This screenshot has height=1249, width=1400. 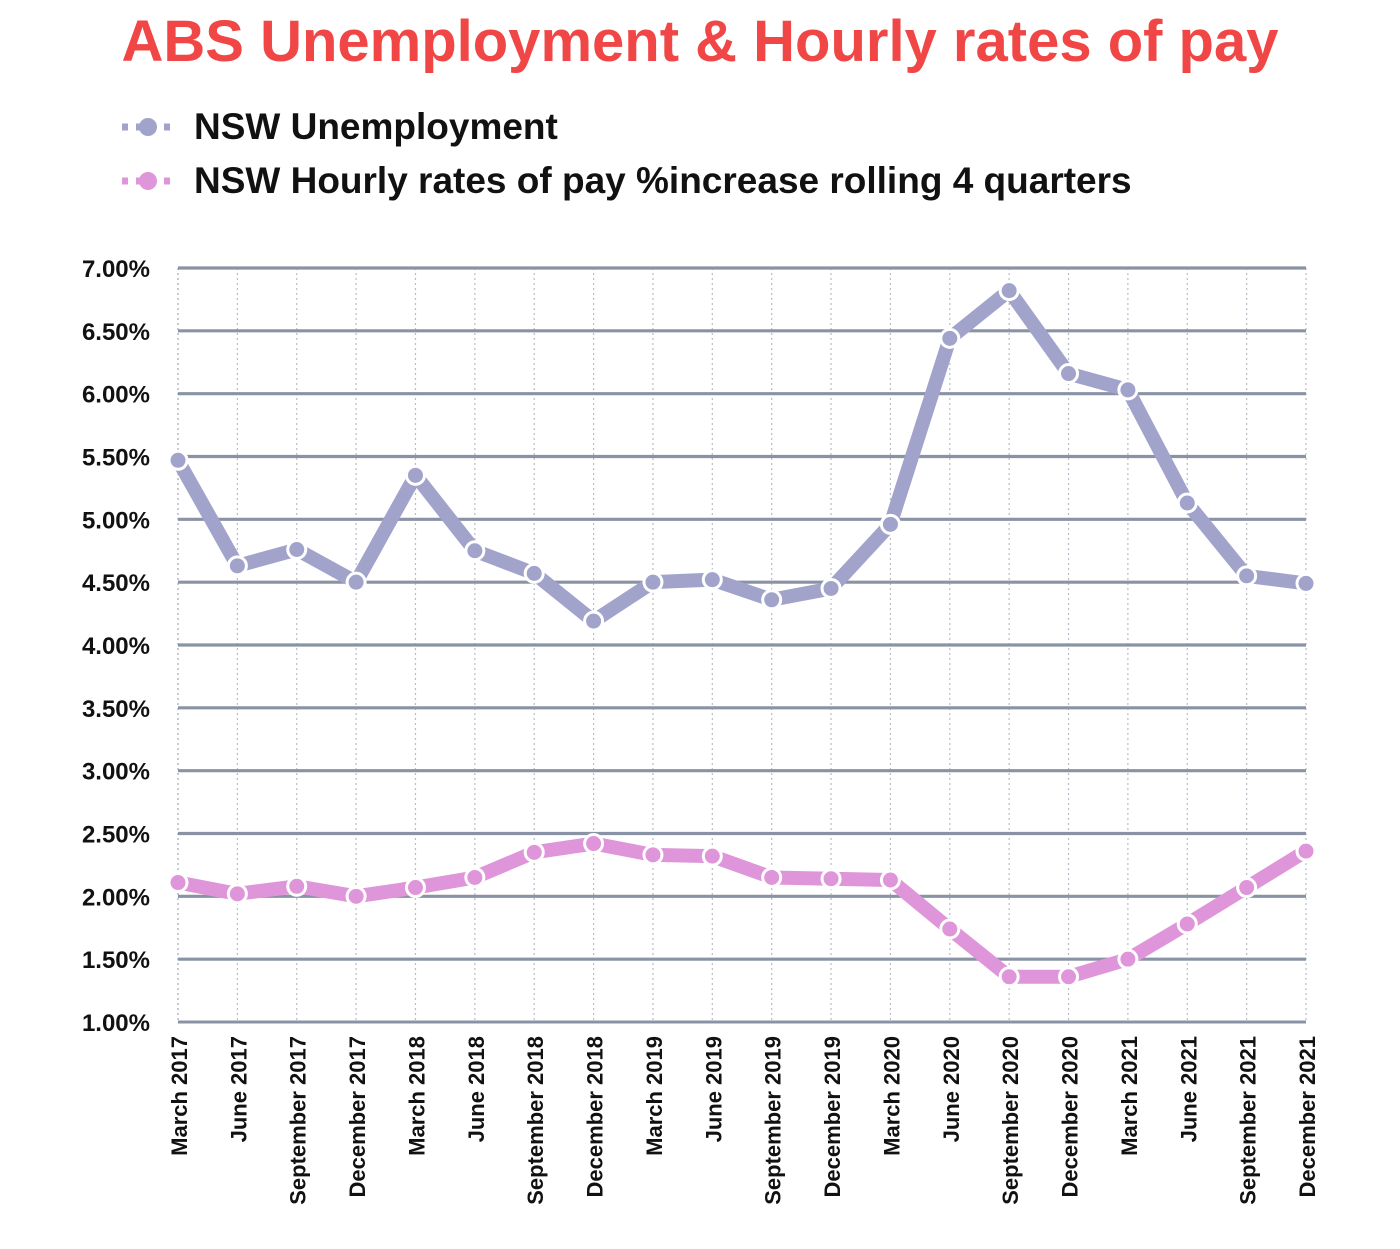 What do you see at coordinates (376, 126) in the screenshot?
I see `legend-label-unemployment: NSW Unemployment` at bounding box center [376, 126].